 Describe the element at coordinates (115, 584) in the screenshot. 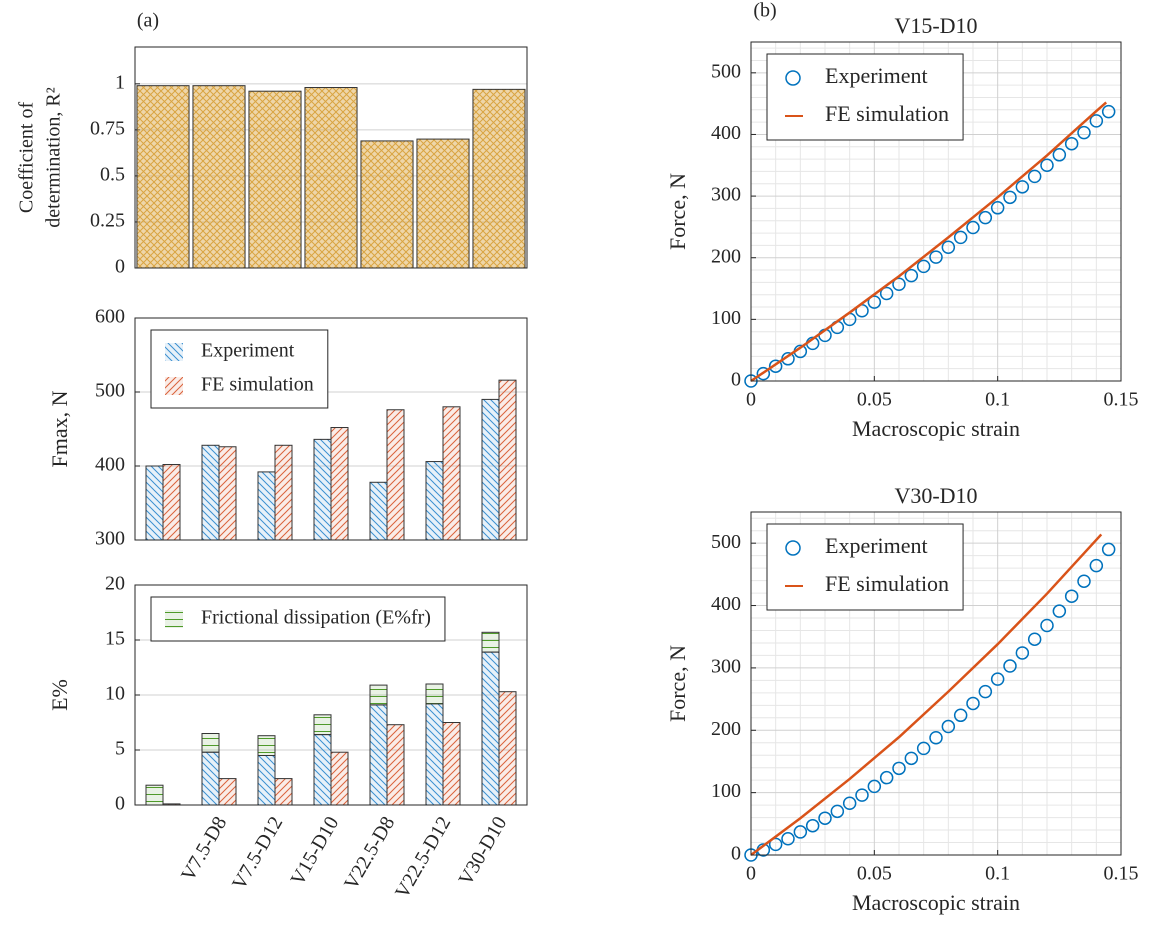

I see `y-tick-label: 20` at that location.